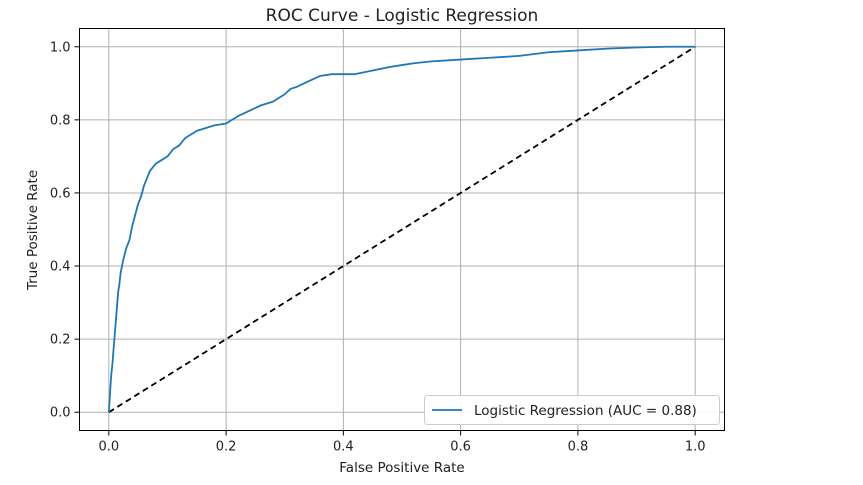  What do you see at coordinates (585, 411) in the screenshot?
I see `legend-label-roc: Logistic Regression (AUC = 0.88)` at bounding box center [585, 411].